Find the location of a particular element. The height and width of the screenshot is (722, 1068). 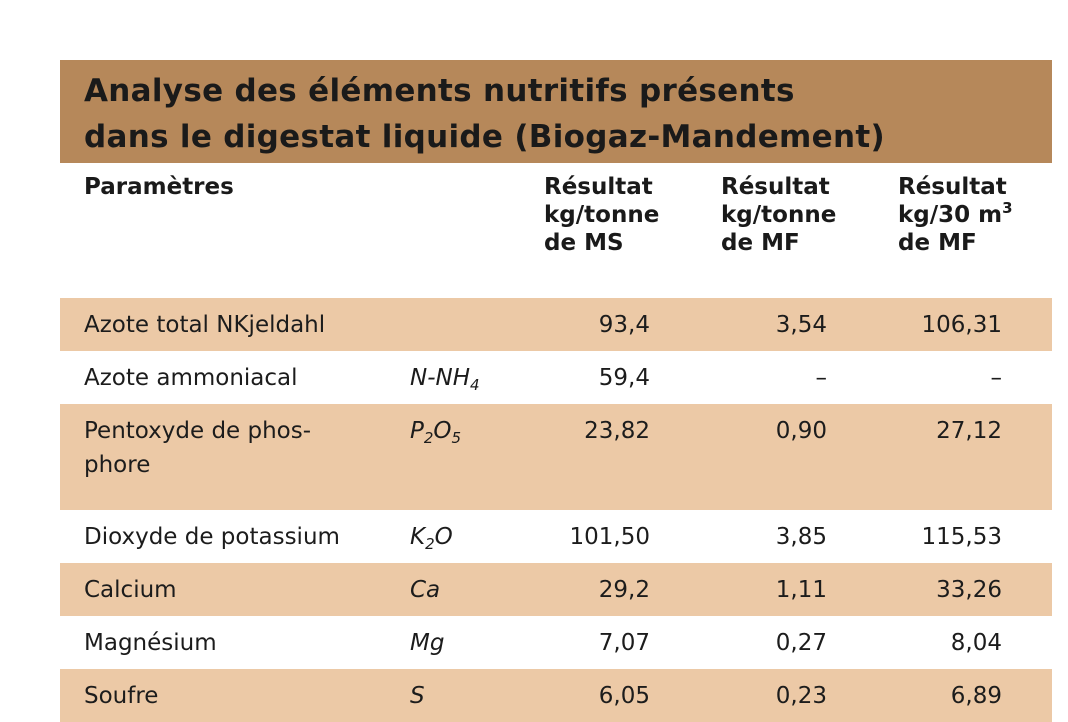

header-kg-tonne-ms: Résultat kg/tonne de MS is located at coordinates (602, 215).